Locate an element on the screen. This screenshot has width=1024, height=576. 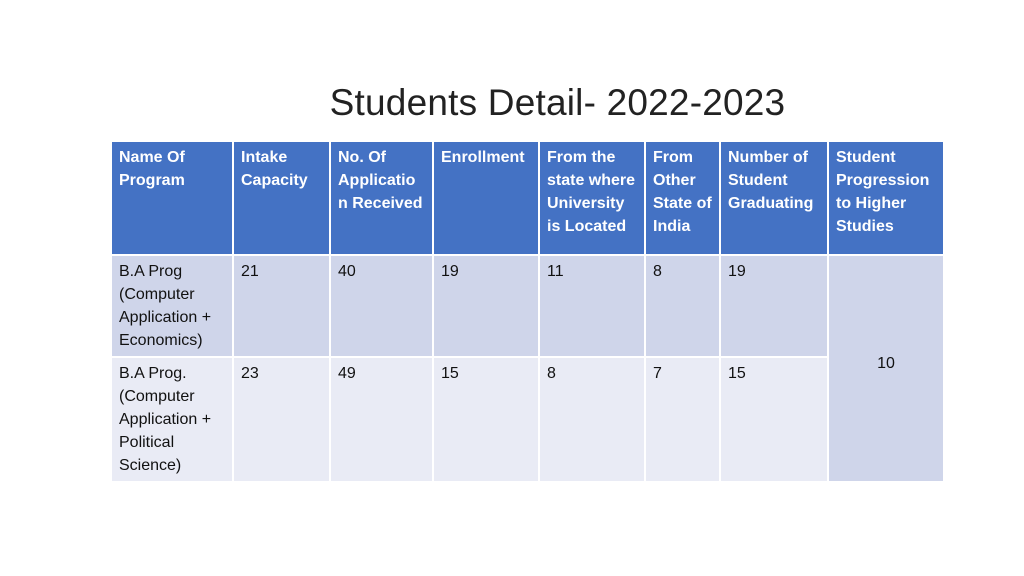
header-intake-capacity: Intake Capacity is located at coordinates (281, 198).